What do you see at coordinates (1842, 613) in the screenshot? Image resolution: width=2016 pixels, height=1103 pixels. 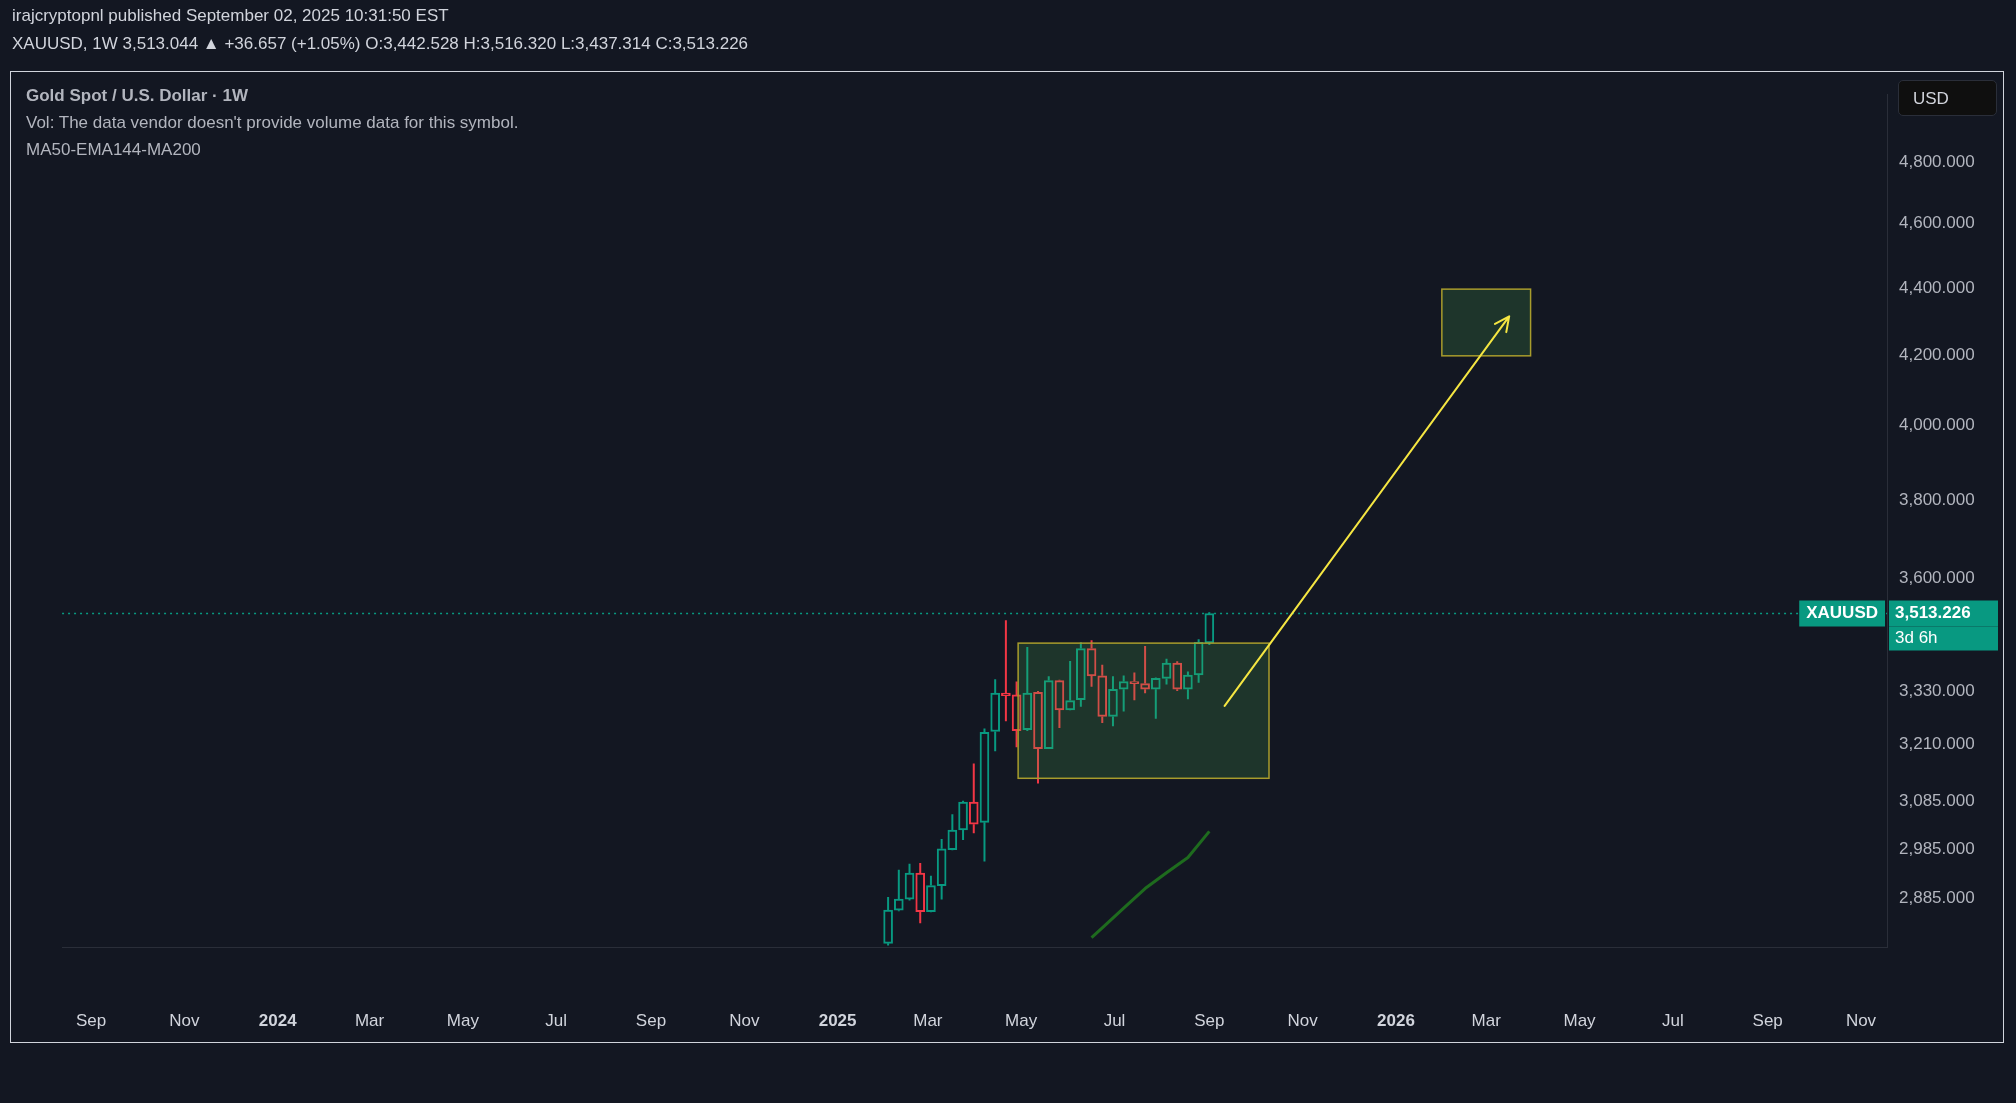 I see `ref-line-label: XAUUSD` at bounding box center [1842, 613].